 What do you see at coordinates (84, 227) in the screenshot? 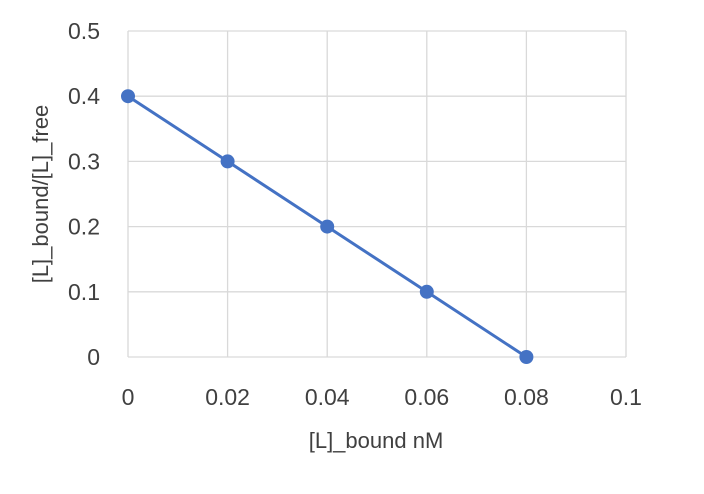
I see `y-tick-label: 0.2` at bounding box center [84, 227].